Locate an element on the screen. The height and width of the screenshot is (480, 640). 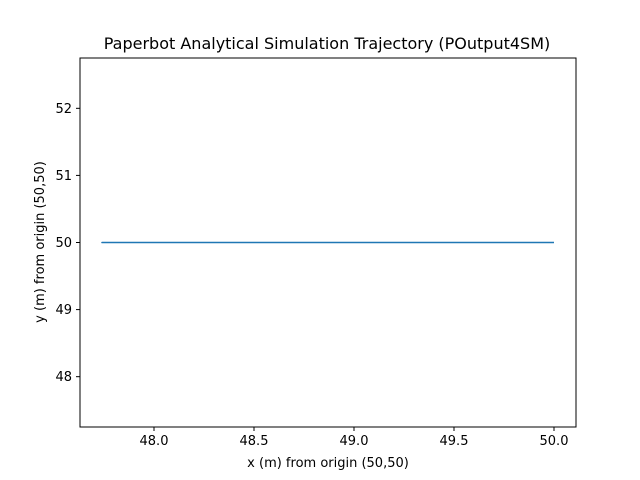
y-tick-label: 48 is located at coordinates (63, 377).